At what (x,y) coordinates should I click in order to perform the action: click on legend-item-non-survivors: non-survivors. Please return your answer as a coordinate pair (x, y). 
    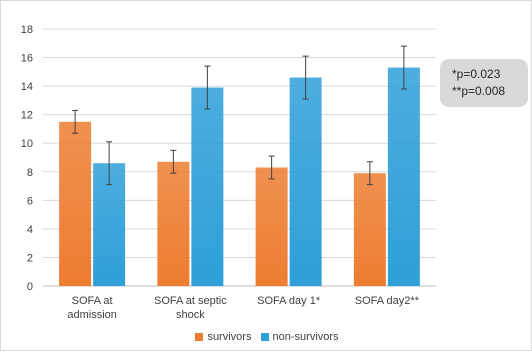
    Looking at the image, I should click on (299, 337).